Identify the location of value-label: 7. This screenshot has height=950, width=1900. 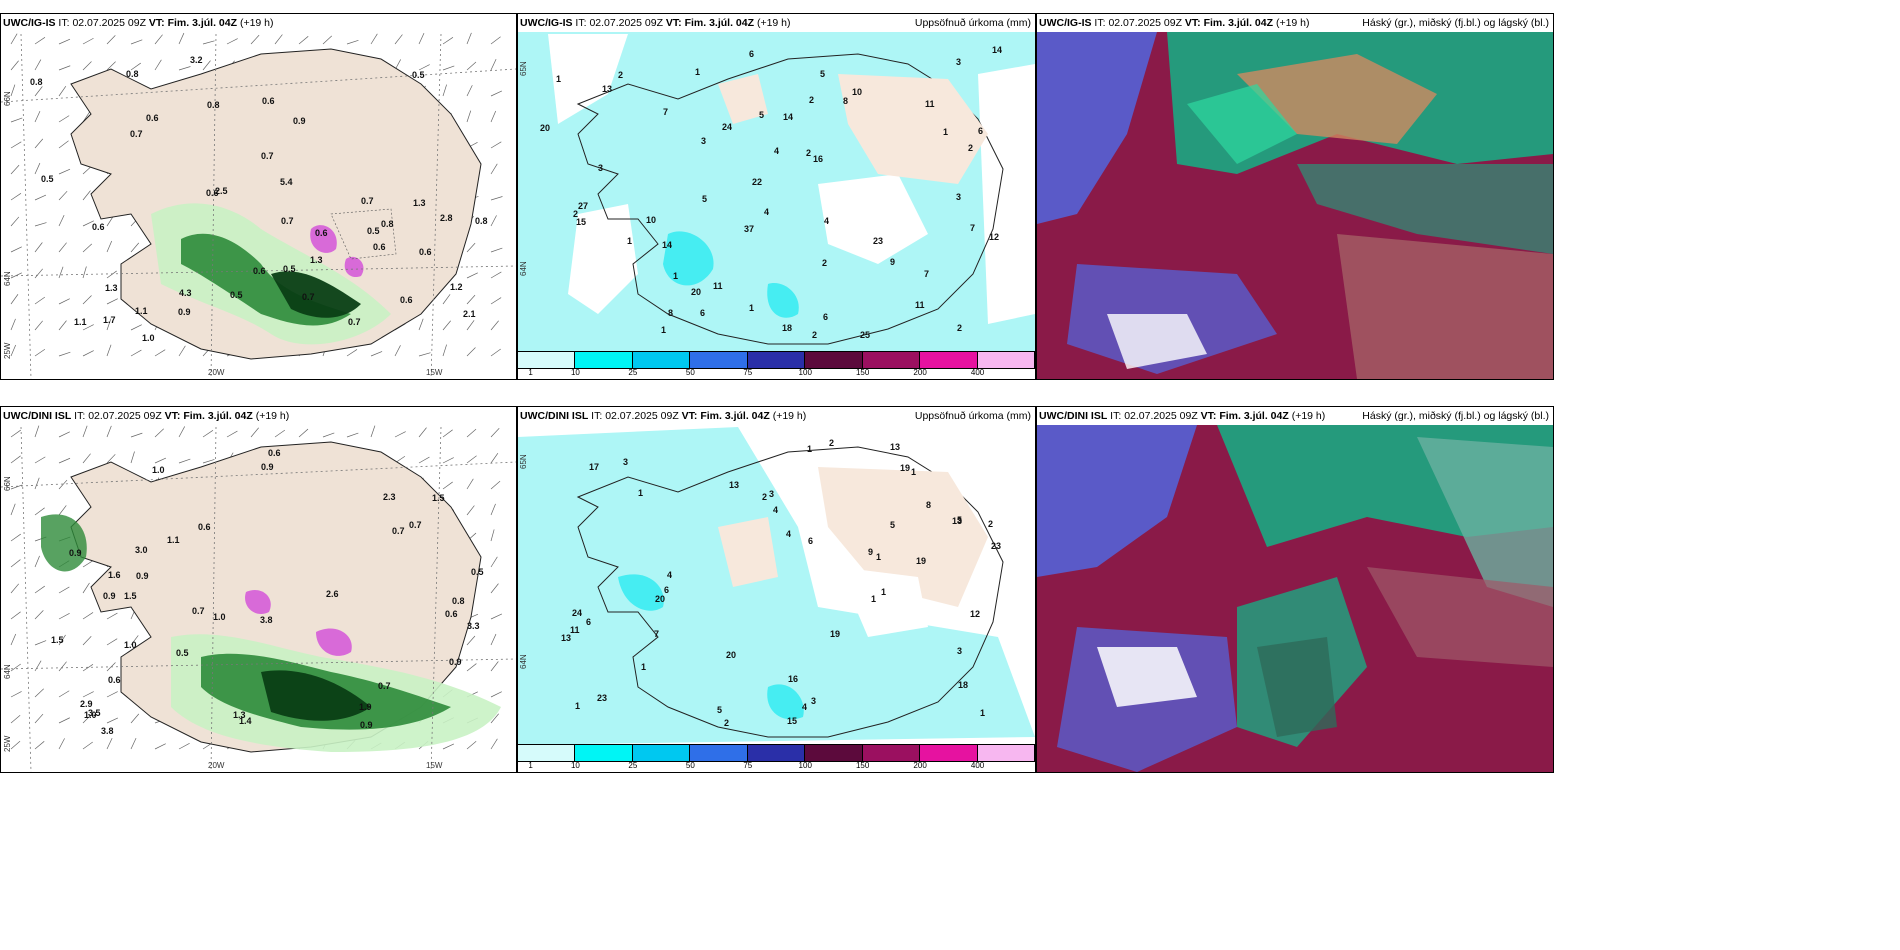
(657, 634).